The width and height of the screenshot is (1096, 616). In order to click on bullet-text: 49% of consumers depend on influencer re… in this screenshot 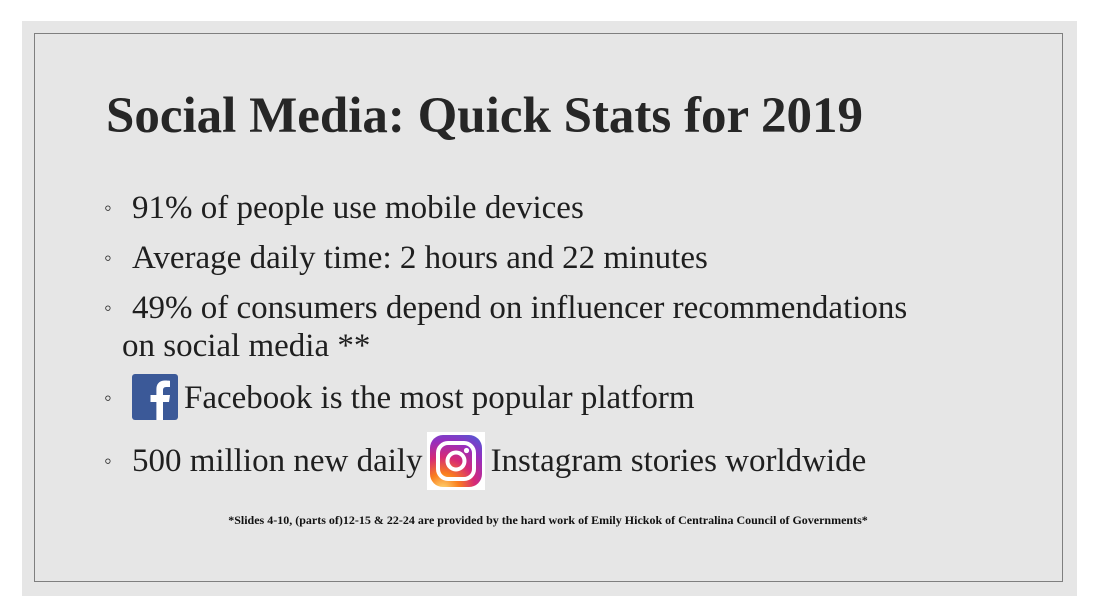, I will do `click(520, 308)`.